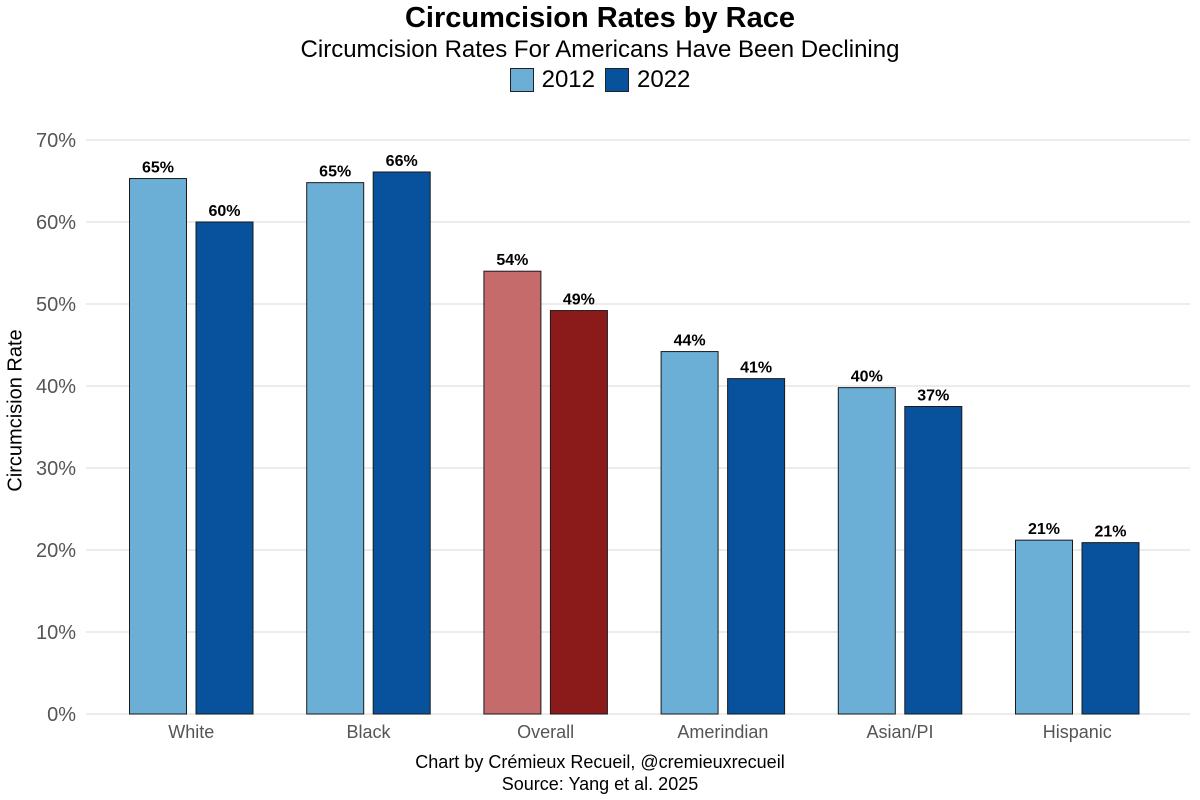  Describe the element at coordinates (1077, 732) in the screenshot. I see `x-tick-label: Hispanic` at that location.